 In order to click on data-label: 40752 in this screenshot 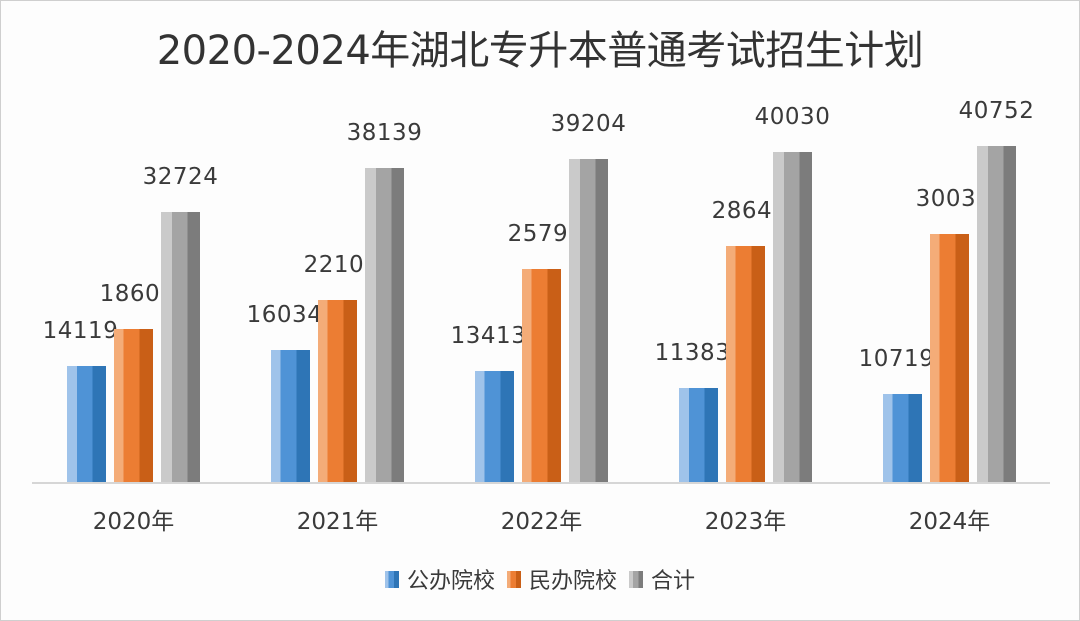, I will do `click(996, 111)`.